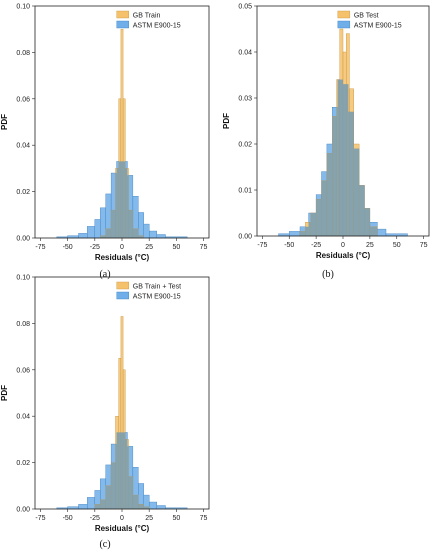  Describe the element at coordinates (226, 121) in the screenshot. I see `panel-b-ylabel: PDF` at that location.